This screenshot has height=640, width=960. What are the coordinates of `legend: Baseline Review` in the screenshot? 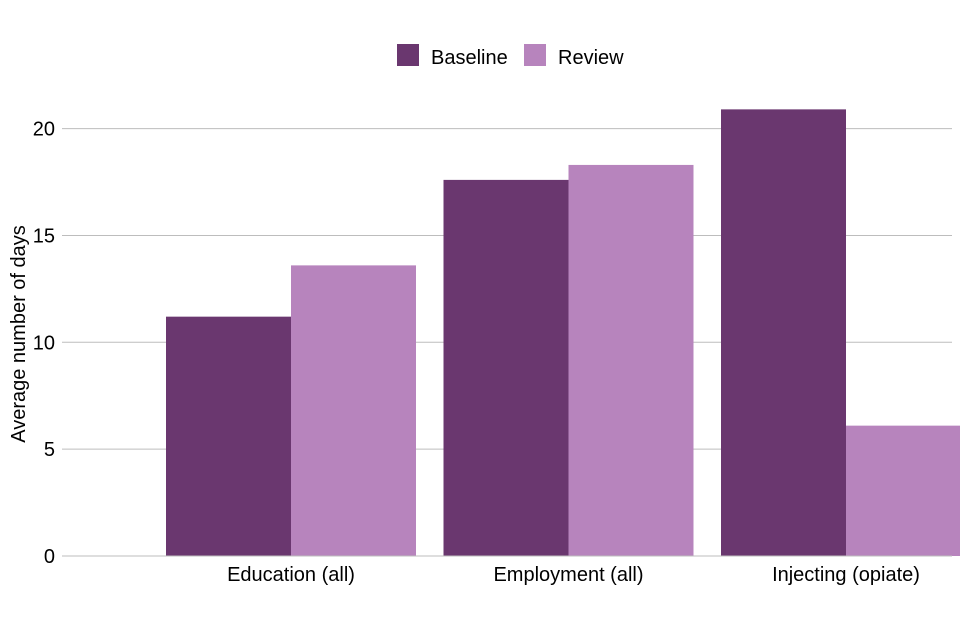 It's located at (510, 56).